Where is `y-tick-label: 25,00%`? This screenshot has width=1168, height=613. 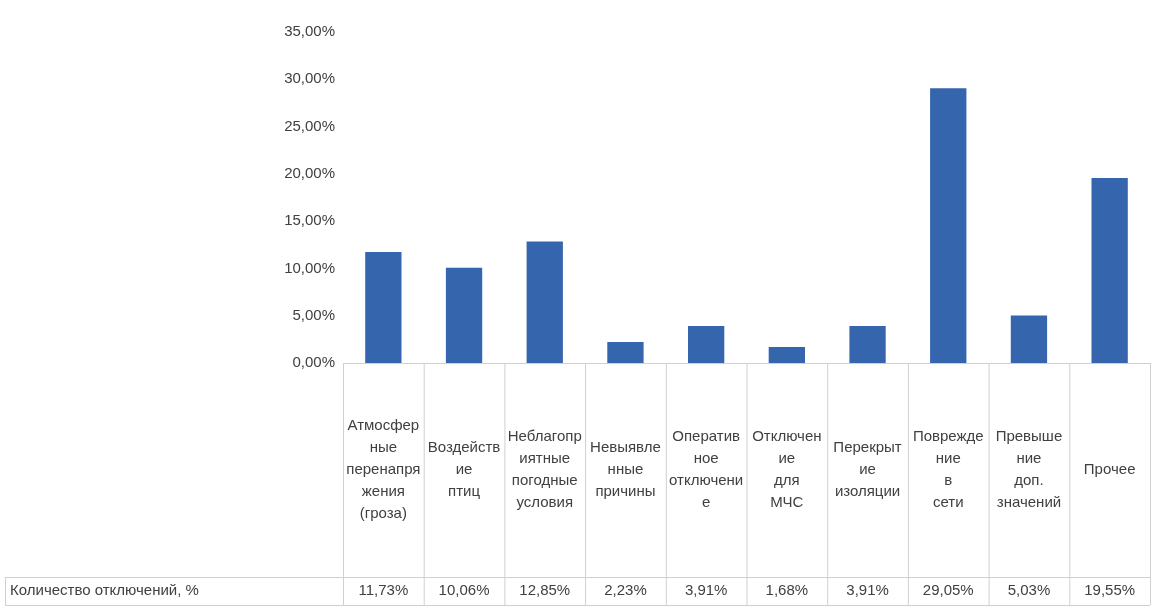
y-tick-label: 25,00% is located at coordinates (309, 125).